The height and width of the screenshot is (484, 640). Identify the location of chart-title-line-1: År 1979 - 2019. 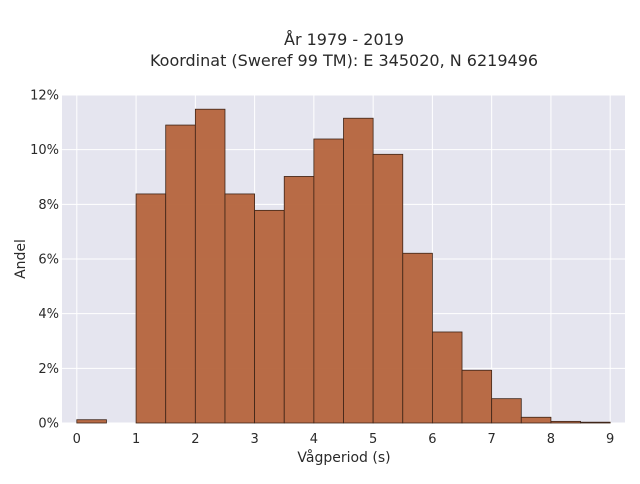
(344, 39).